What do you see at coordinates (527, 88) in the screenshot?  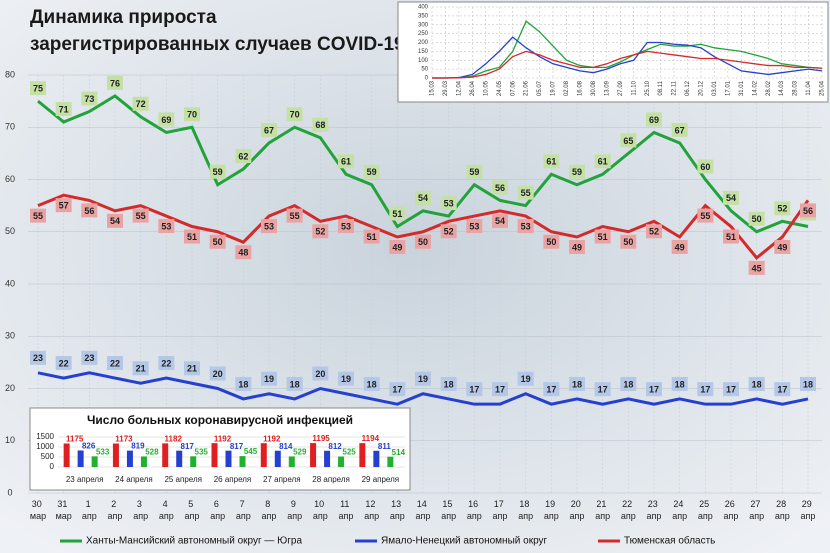 I see `inset-x-tick-label: 21.06` at bounding box center [527, 88].